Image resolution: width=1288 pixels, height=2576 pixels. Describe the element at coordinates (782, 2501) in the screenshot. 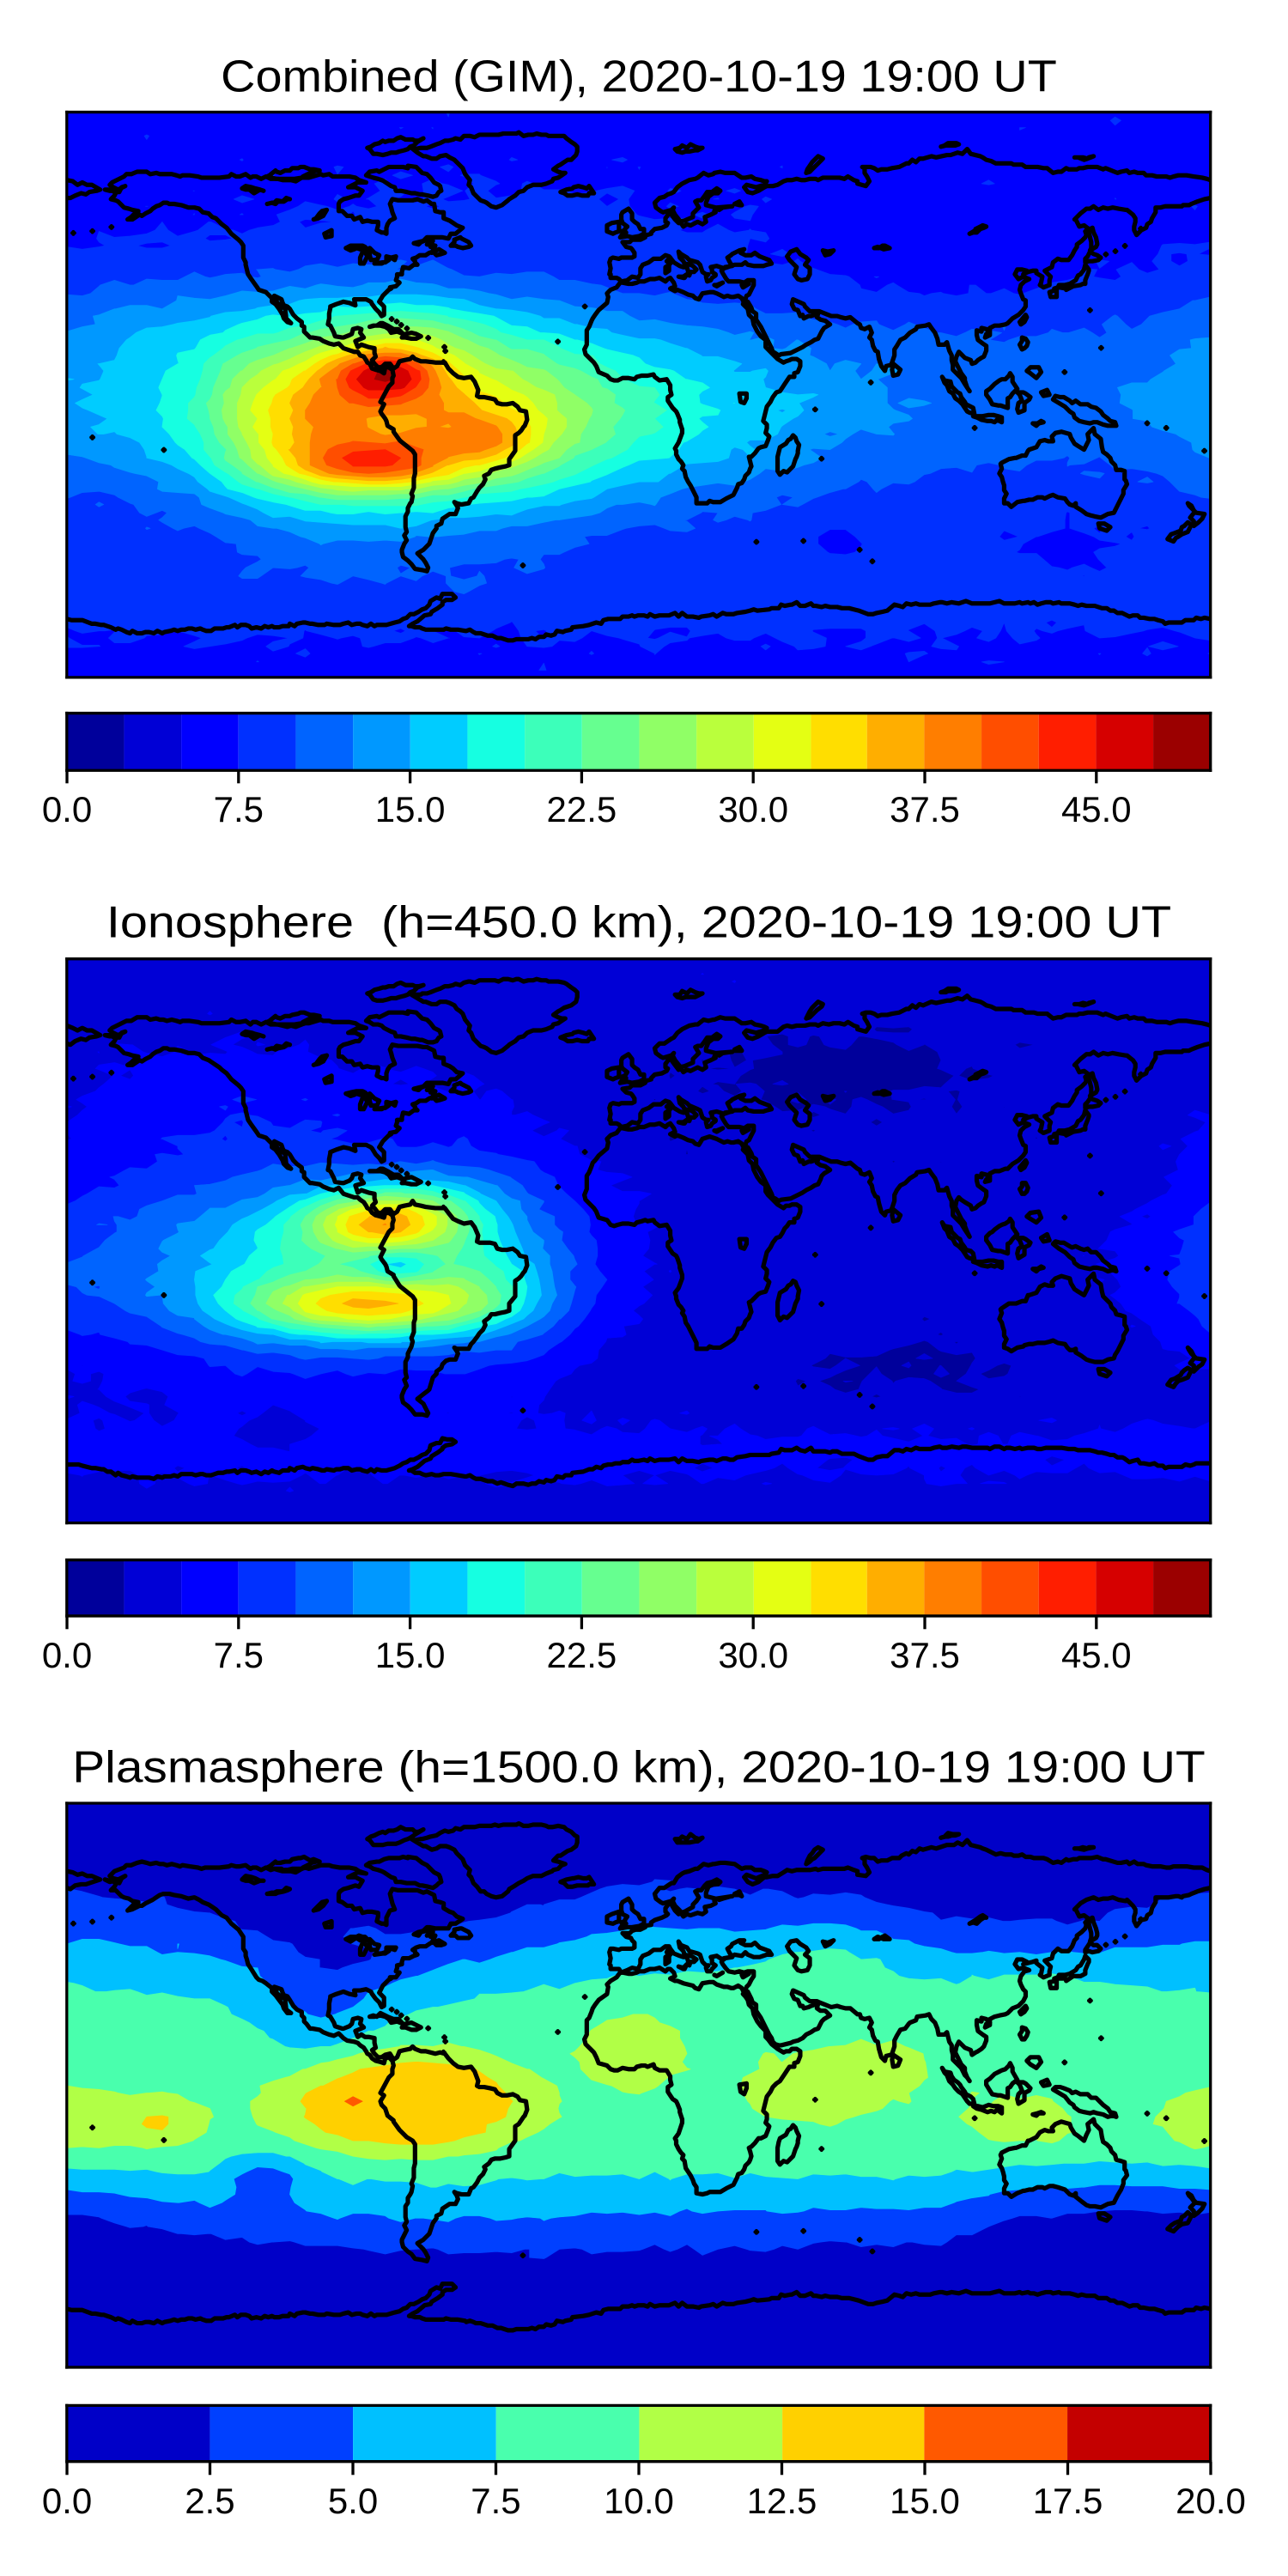

I see `svg-text: 12.5` at that location.